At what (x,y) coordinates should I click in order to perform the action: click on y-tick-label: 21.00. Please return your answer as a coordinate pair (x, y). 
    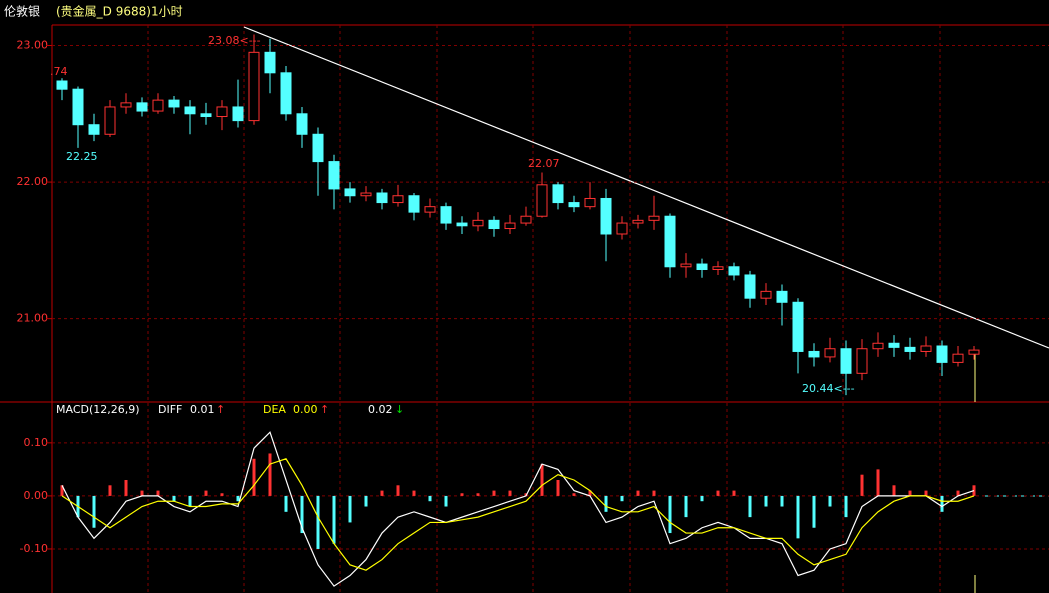
    Looking at the image, I should click on (33, 318).